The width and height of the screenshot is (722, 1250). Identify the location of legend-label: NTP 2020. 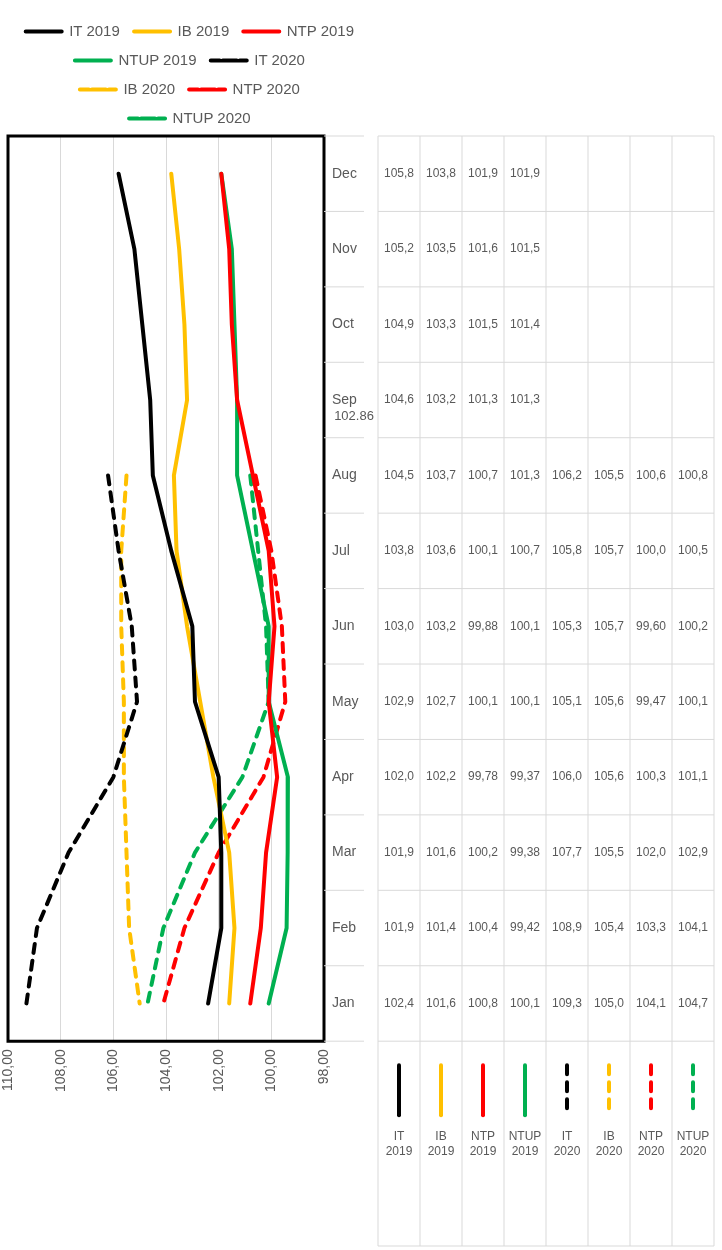
(266, 88).